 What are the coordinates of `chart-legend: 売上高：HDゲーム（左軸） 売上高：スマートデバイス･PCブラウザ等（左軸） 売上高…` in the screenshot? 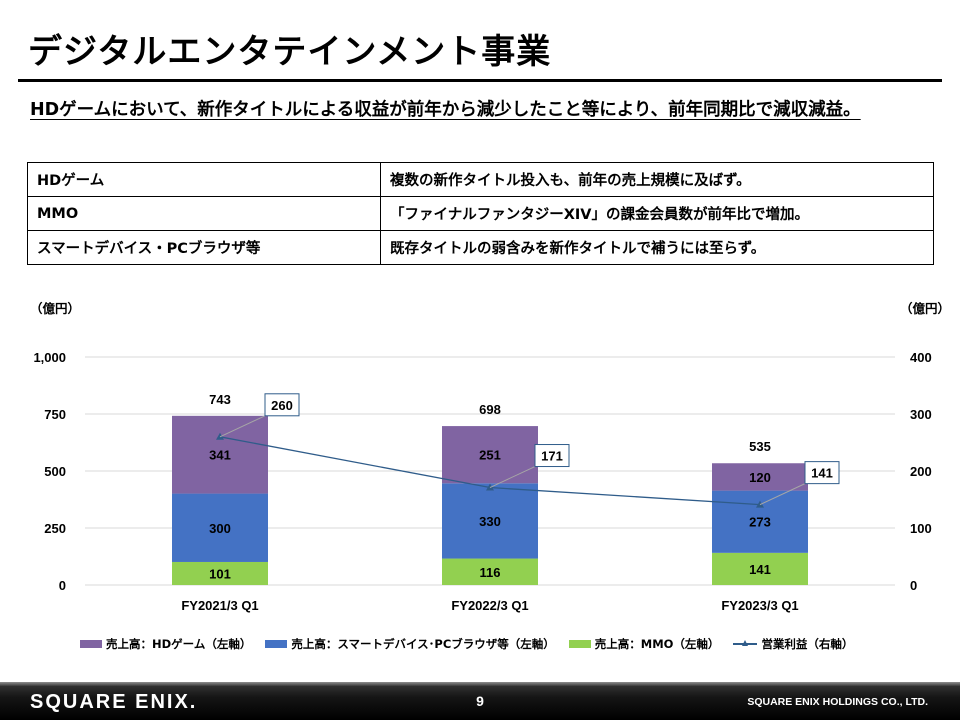 It's located at (490, 644).